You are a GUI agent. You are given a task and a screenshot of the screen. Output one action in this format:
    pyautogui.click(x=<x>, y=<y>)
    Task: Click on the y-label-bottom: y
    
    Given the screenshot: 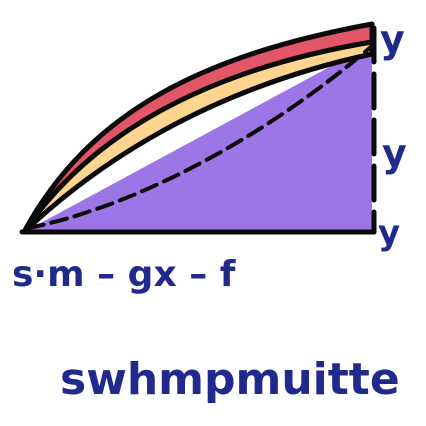 What is the action you would take?
    pyautogui.click(x=389, y=233)
    